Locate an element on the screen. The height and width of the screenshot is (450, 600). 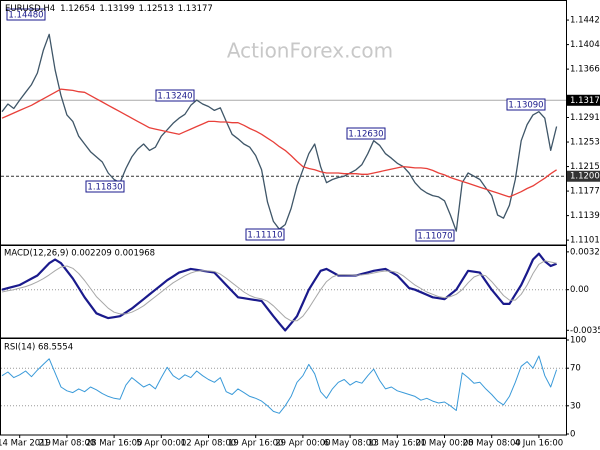
x-tick-label: 12 Apr 08:00 is located at coordinates (208, 444).